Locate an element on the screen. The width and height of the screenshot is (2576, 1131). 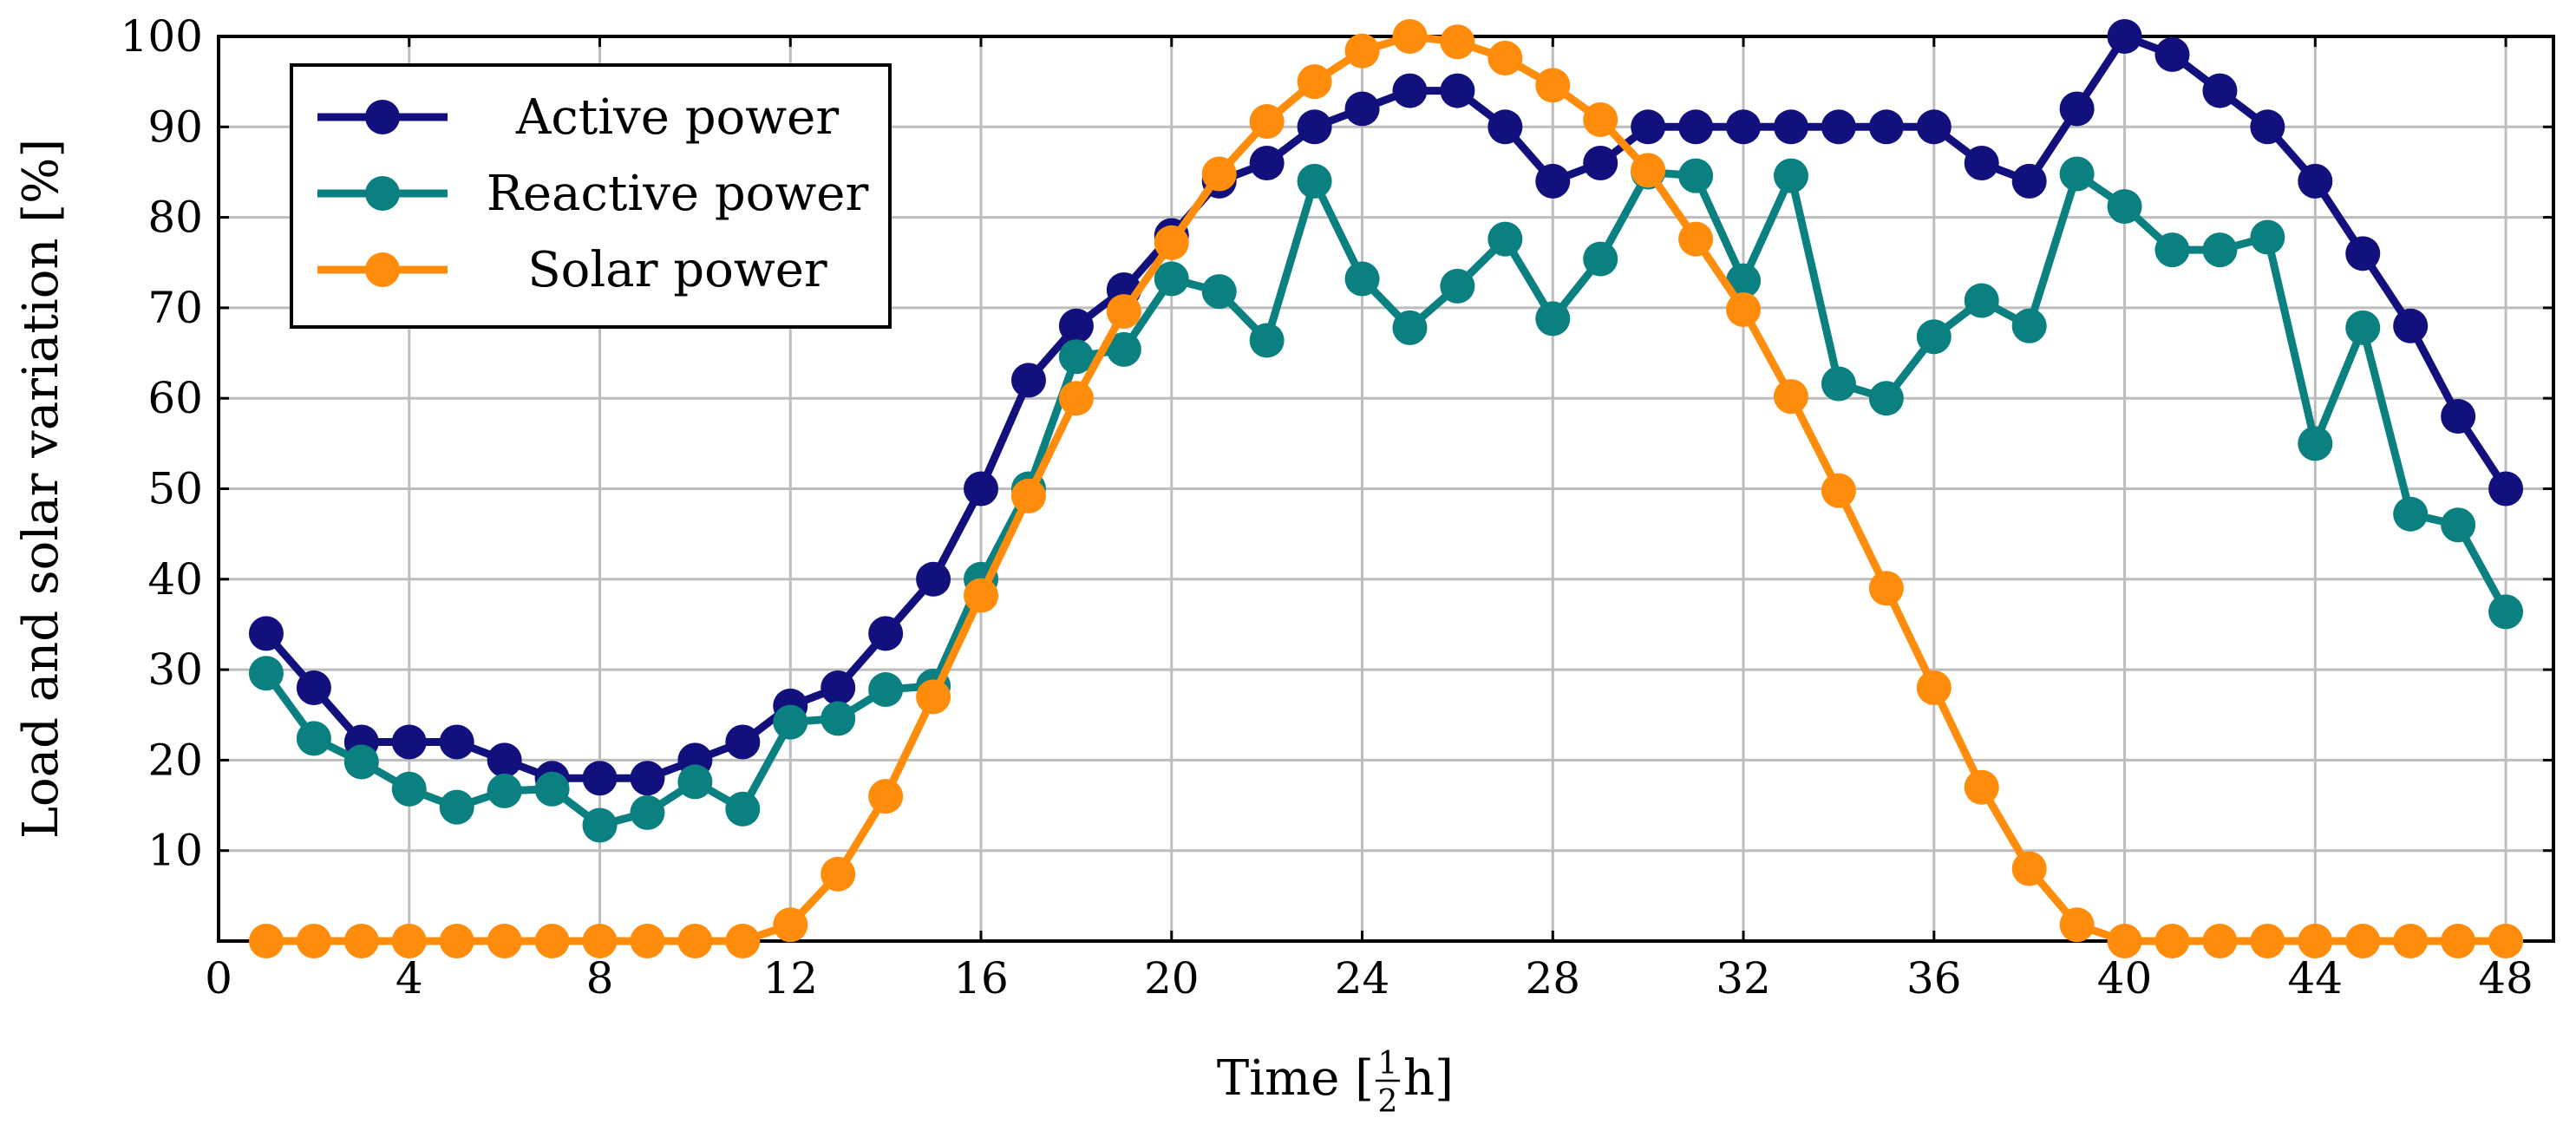
y-tick-label: 30 is located at coordinates (175, 669).